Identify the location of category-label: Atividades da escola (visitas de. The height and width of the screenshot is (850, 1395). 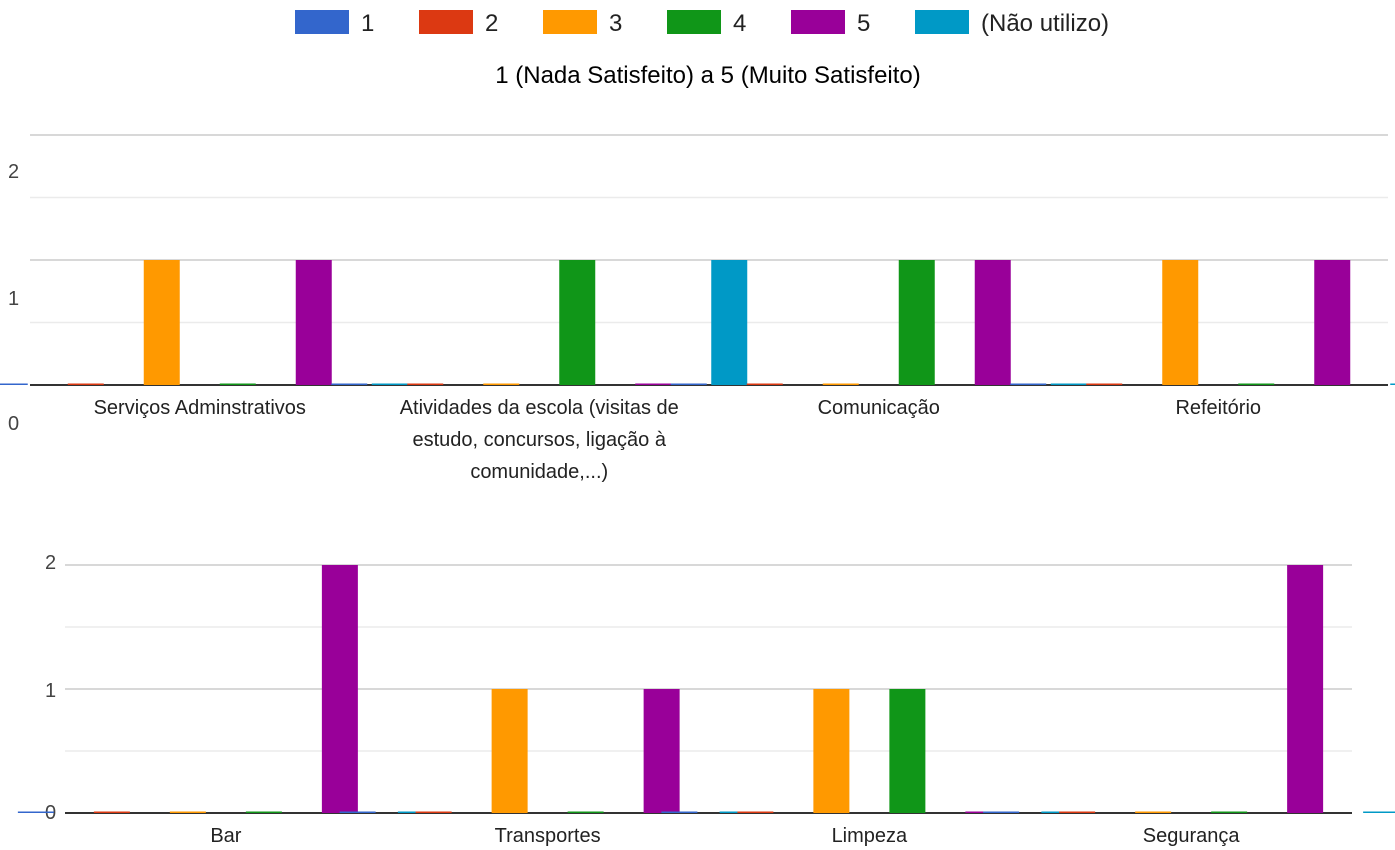
(539, 408).